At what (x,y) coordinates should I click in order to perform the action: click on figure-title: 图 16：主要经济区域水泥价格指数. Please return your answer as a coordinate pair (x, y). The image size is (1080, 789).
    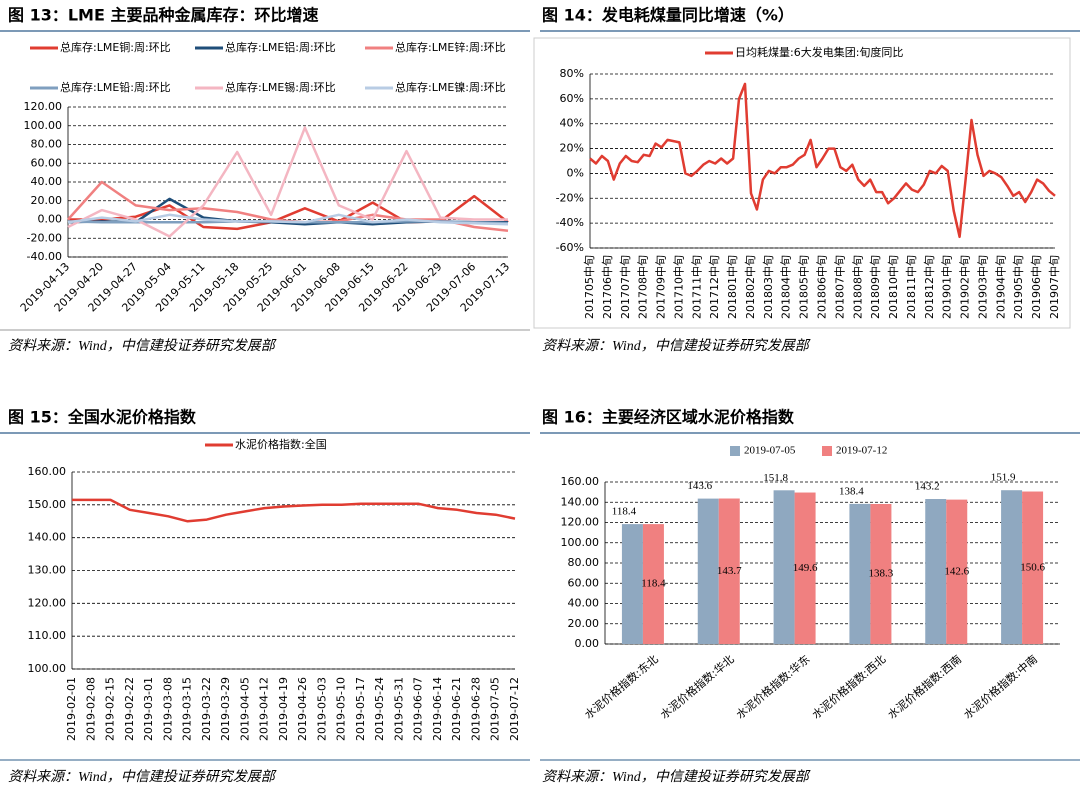
    Looking at the image, I should click on (668, 417).